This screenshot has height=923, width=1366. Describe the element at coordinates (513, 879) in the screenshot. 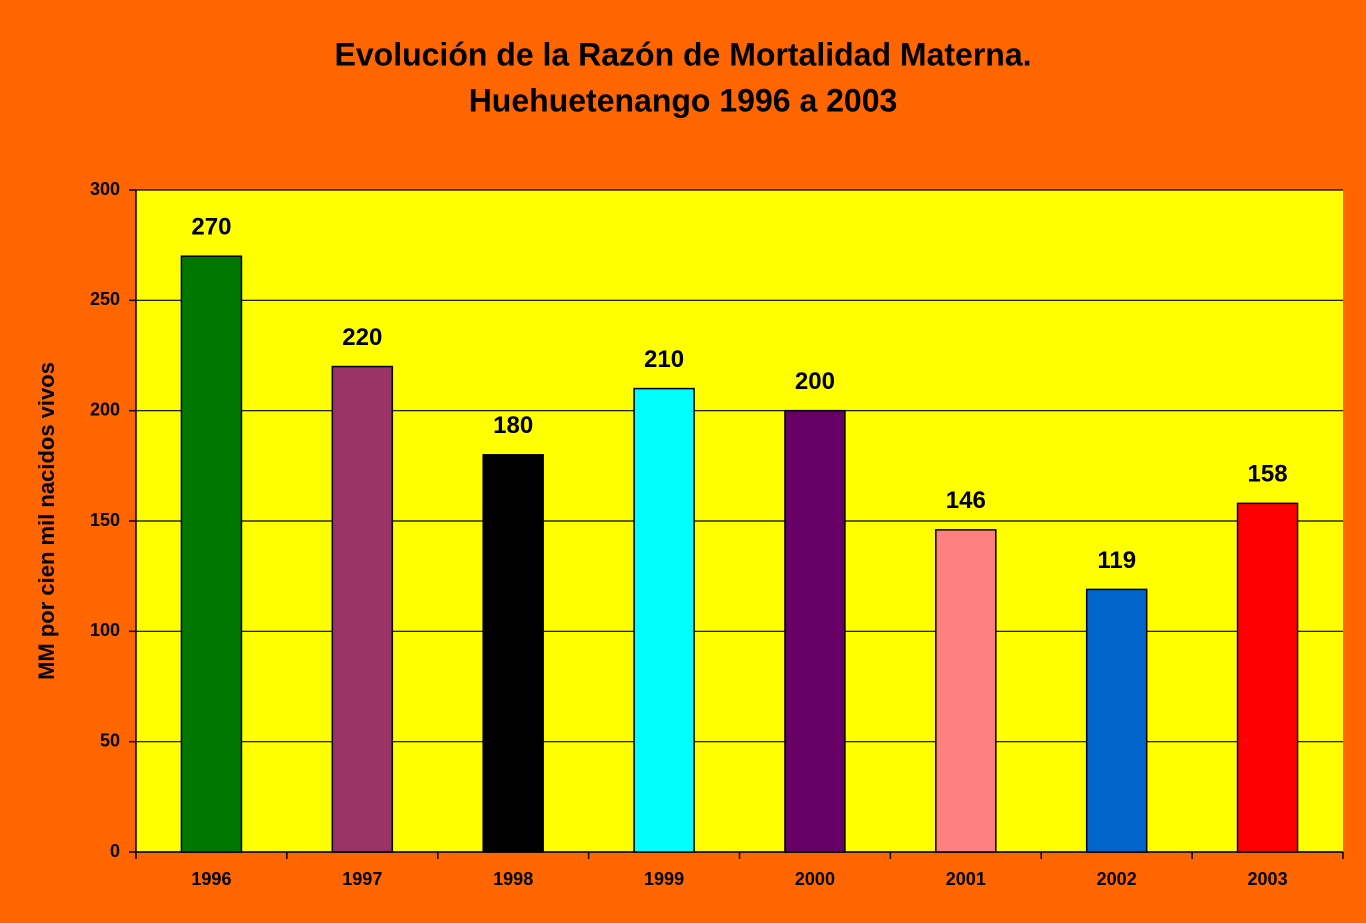

I see `x-tick-label: 1998` at that location.